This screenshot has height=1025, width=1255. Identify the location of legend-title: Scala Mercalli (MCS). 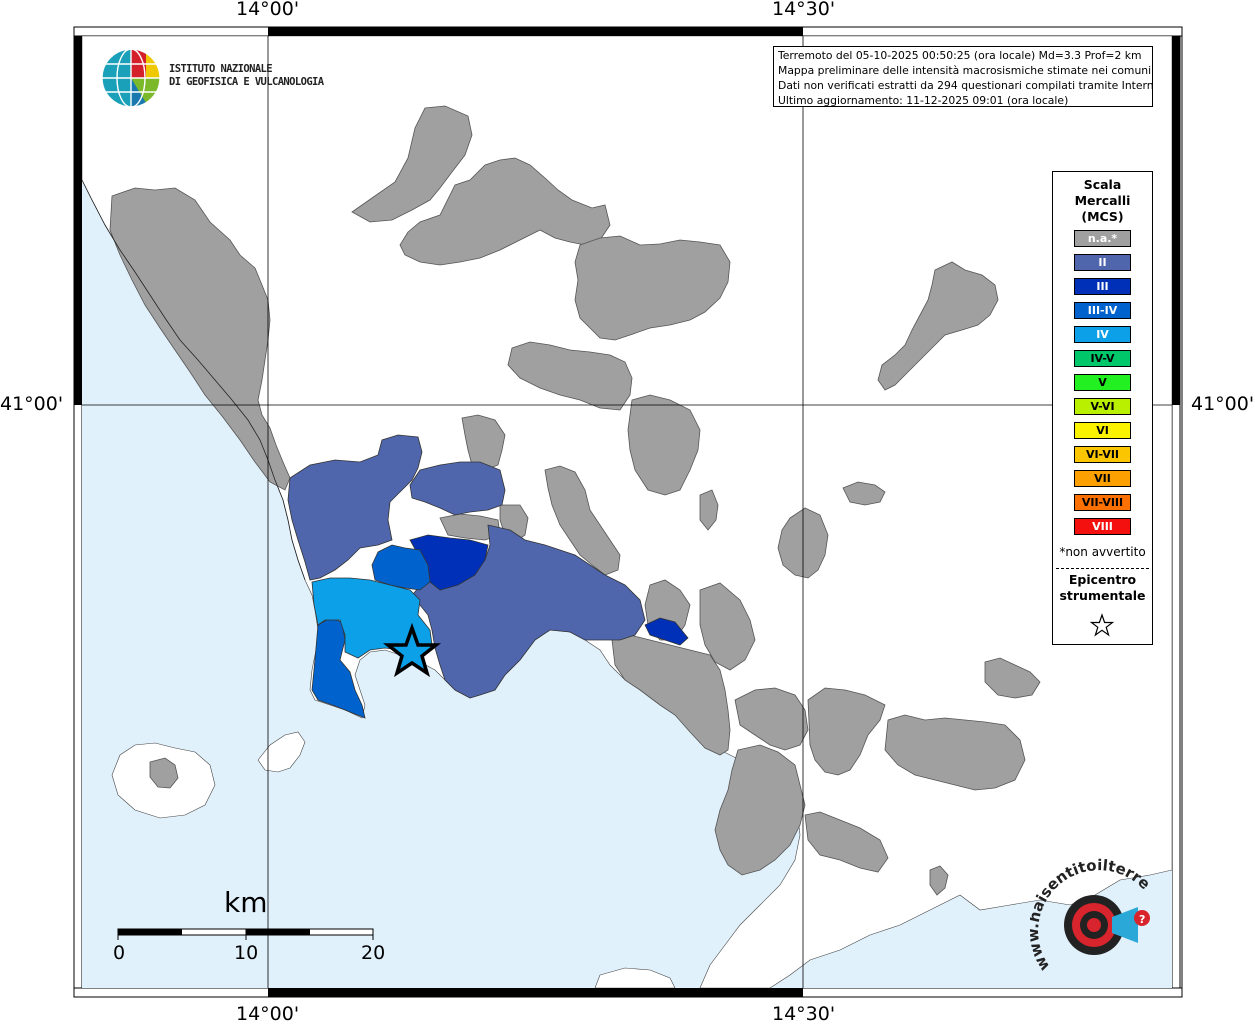
(1102, 201).